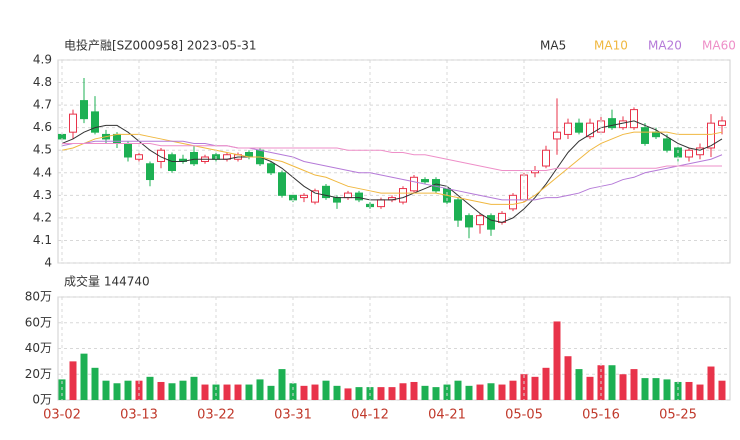 This screenshot has width=740, height=440. What do you see at coordinates (42, 195) in the screenshot?
I see `y-tick-label: 4.3` at bounding box center [42, 195].